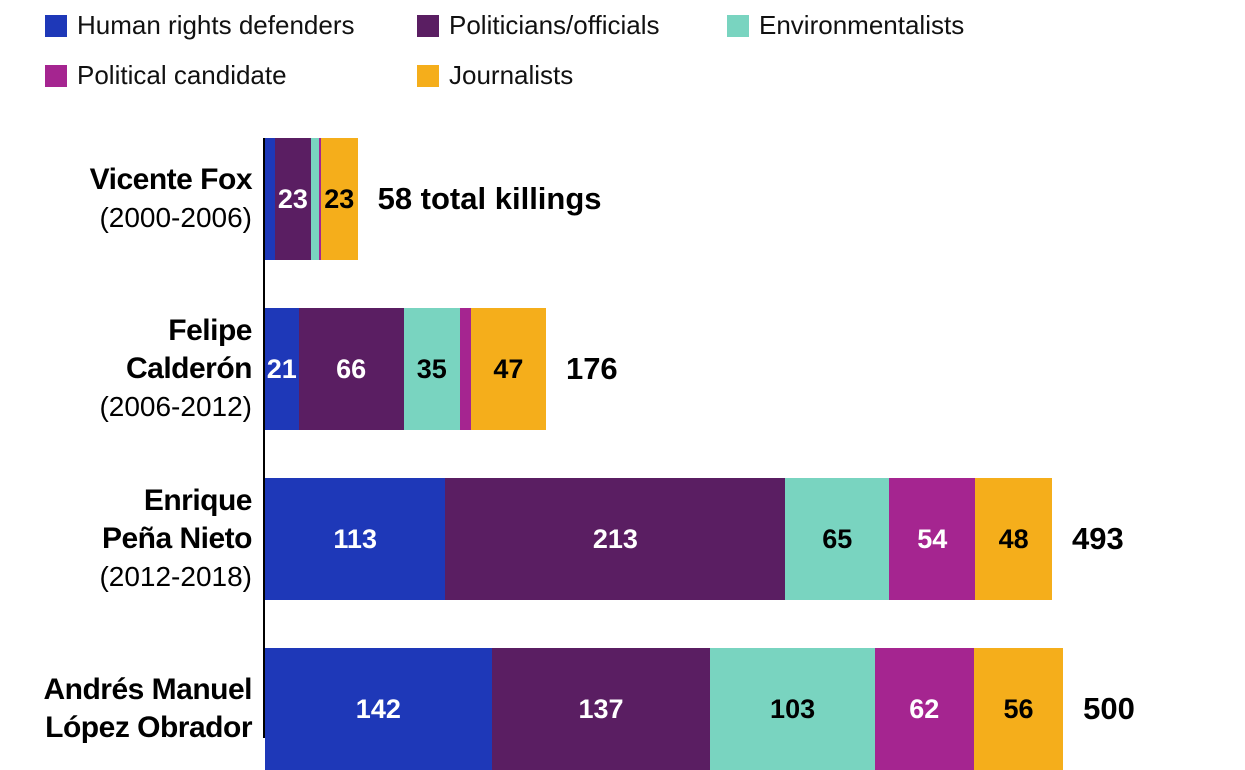 The height and width of the screenshot is (770, 1245). What do you see at coordinates (511, 75) in the screenshot?
I see `legend-label: Journalists` at bounding box center [511, 75].